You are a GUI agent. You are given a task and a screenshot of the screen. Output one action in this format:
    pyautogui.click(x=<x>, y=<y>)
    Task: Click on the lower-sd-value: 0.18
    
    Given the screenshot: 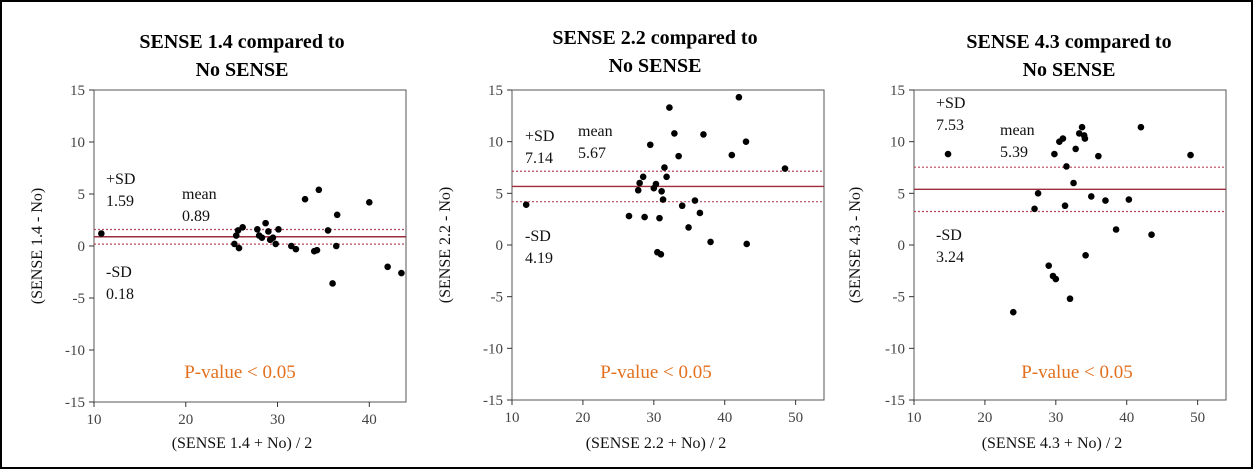 What is the action you would take?
    pyautogui.click(x=120, y=294)
    